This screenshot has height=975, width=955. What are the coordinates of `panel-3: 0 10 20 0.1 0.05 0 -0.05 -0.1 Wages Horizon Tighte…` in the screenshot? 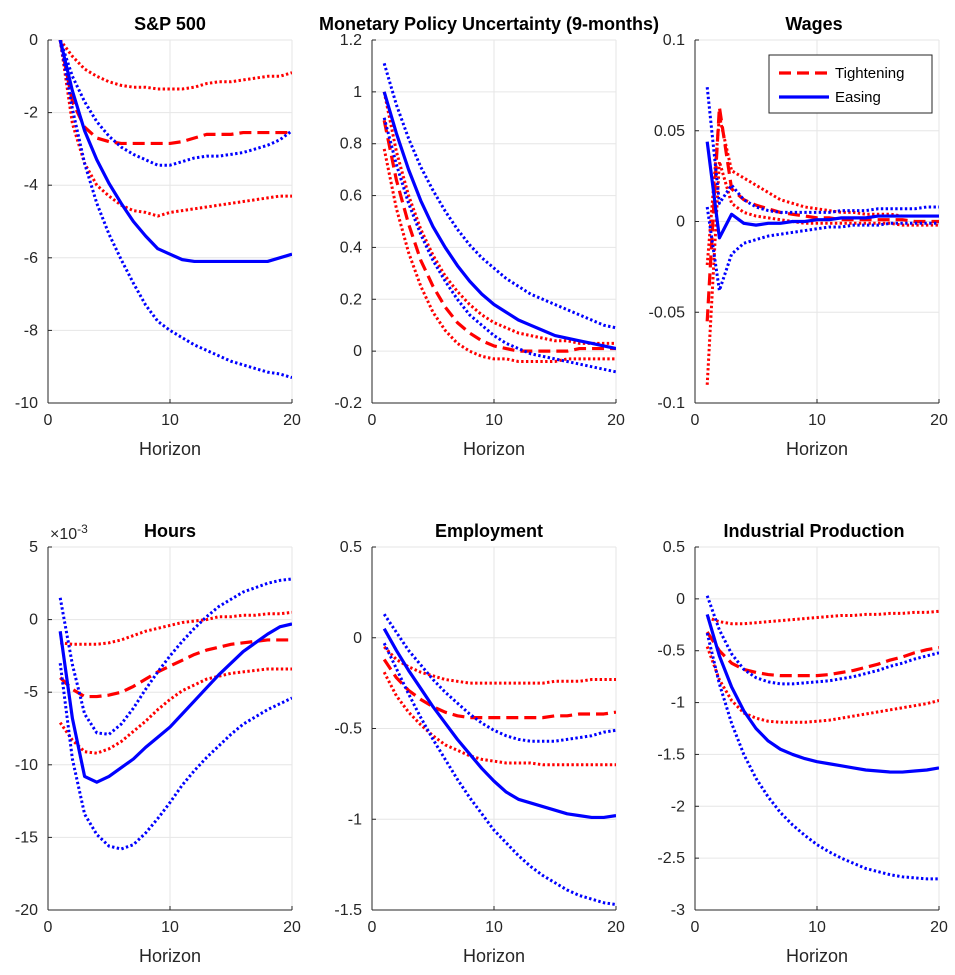 It's located at (798, 236).